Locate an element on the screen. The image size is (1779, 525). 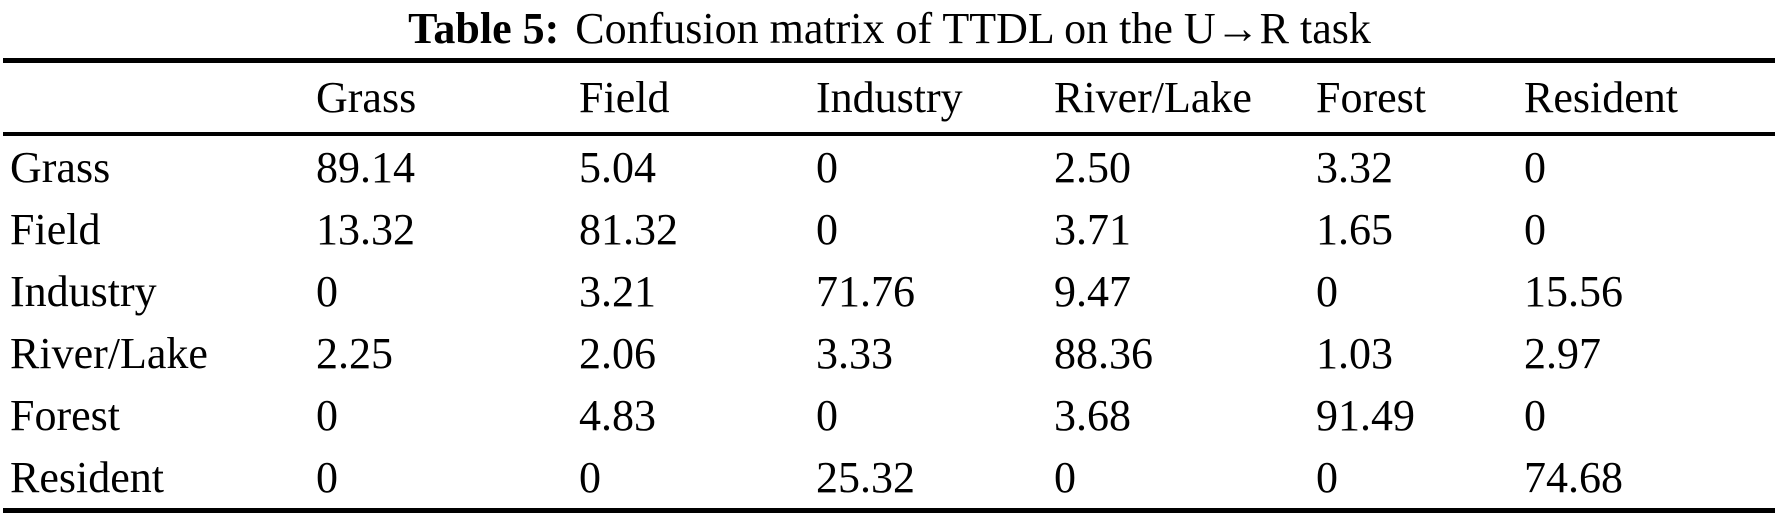
cell-river-lake-river-lake: 88.36 is located at coordinates (1103, 353).